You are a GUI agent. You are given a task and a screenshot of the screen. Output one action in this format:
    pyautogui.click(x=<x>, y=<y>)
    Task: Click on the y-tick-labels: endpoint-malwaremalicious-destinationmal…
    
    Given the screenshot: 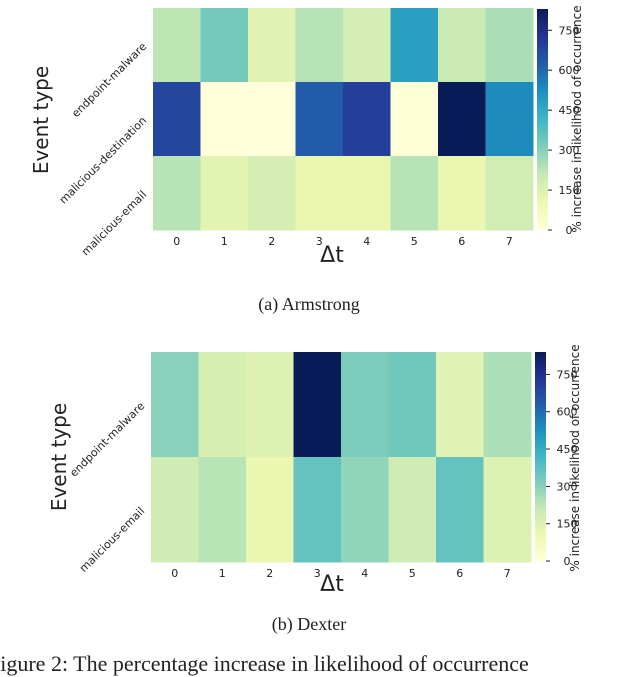 What is the action you would take?
    pyautogui.click(x=103, y=149)
    